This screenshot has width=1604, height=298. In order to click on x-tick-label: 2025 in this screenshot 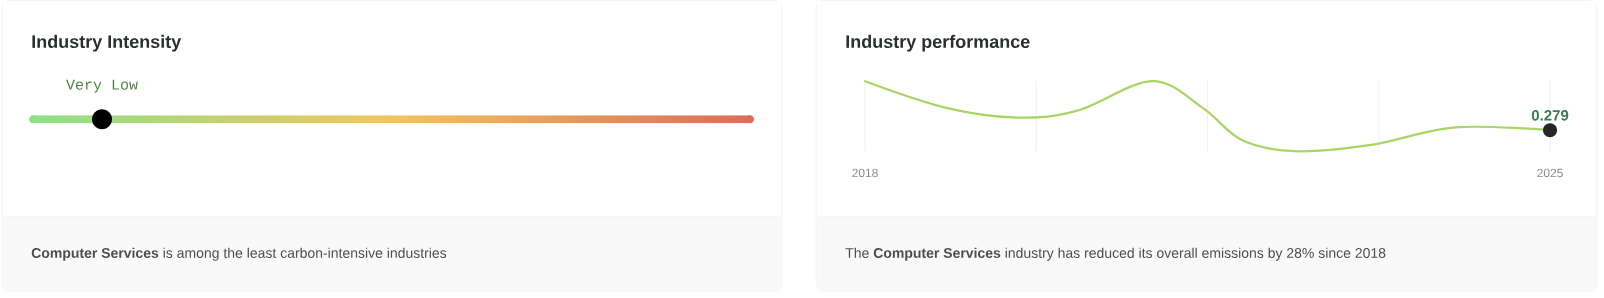, I will do `click(1550, 173)`.